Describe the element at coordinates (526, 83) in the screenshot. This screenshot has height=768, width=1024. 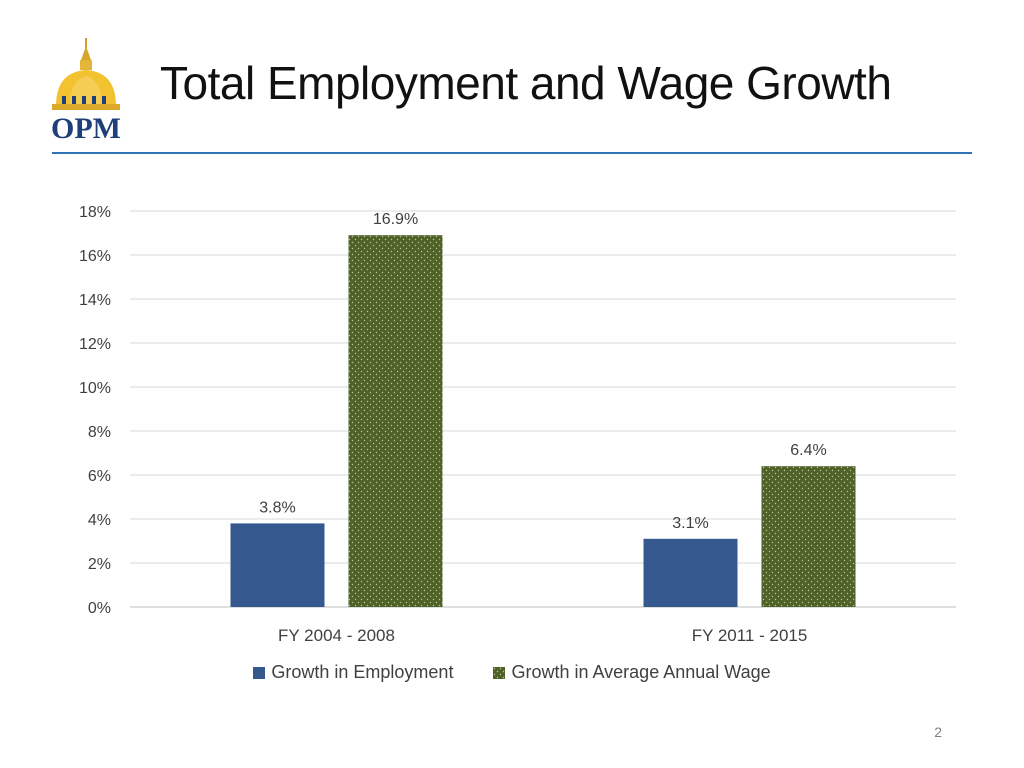
I see `slide-title: Total Employment and Wage Growth` at that location.